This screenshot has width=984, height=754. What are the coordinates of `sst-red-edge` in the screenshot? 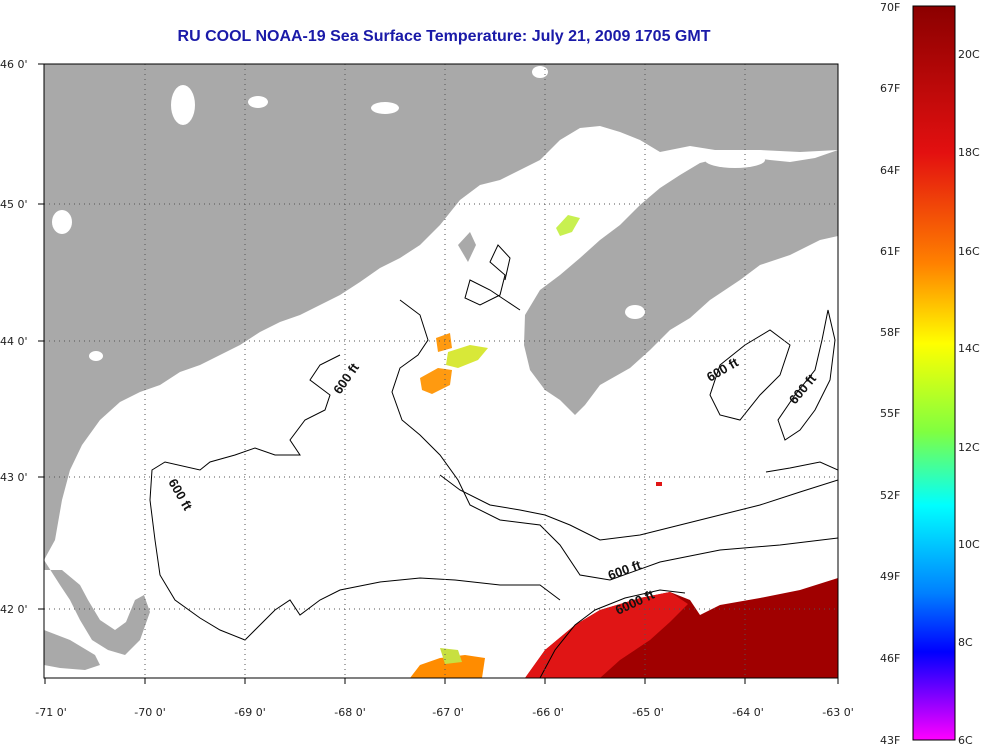 It's located at (606, 635).